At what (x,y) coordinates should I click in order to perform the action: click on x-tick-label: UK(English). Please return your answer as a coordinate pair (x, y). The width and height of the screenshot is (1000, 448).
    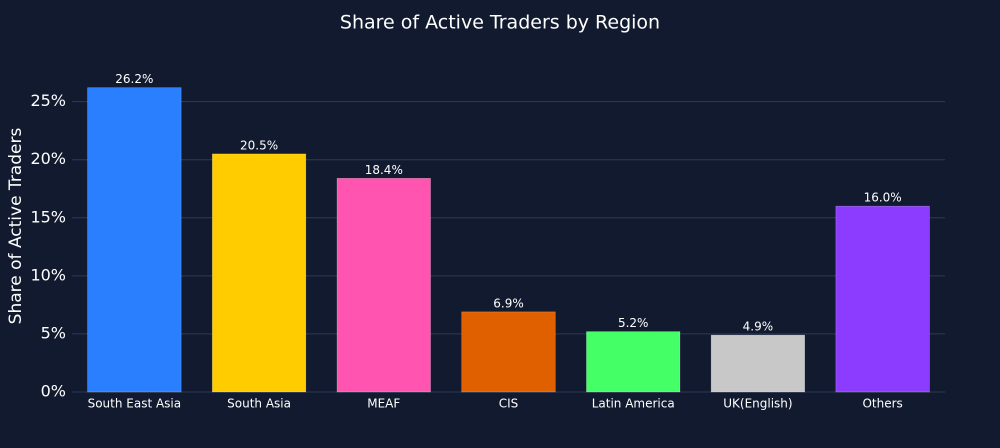
    Looking at the image, I should click on (757, 404).